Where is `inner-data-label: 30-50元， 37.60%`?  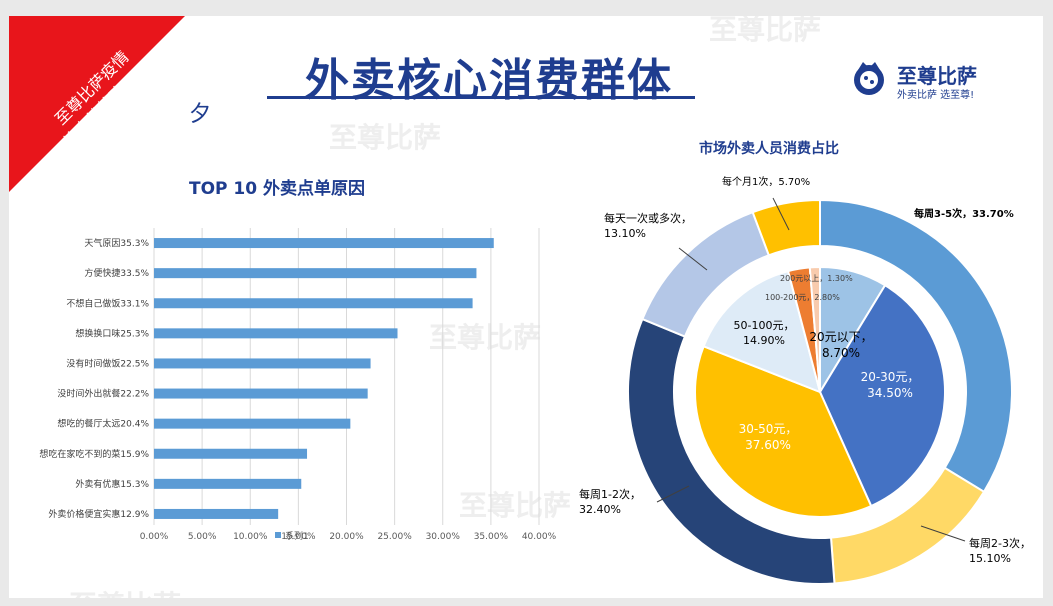 inner-data-label: 30-50元， 37.60% is located at coordinates (768, 437).